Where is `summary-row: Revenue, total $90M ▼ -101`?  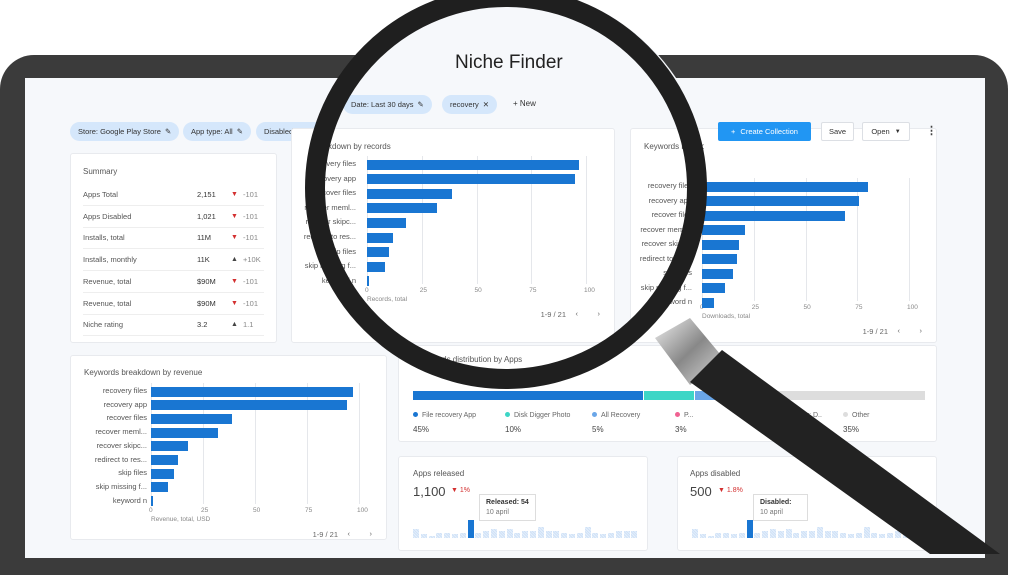
summary-row: Revenue, total $90M ▼ -101 is located at coordinates (173, 282).